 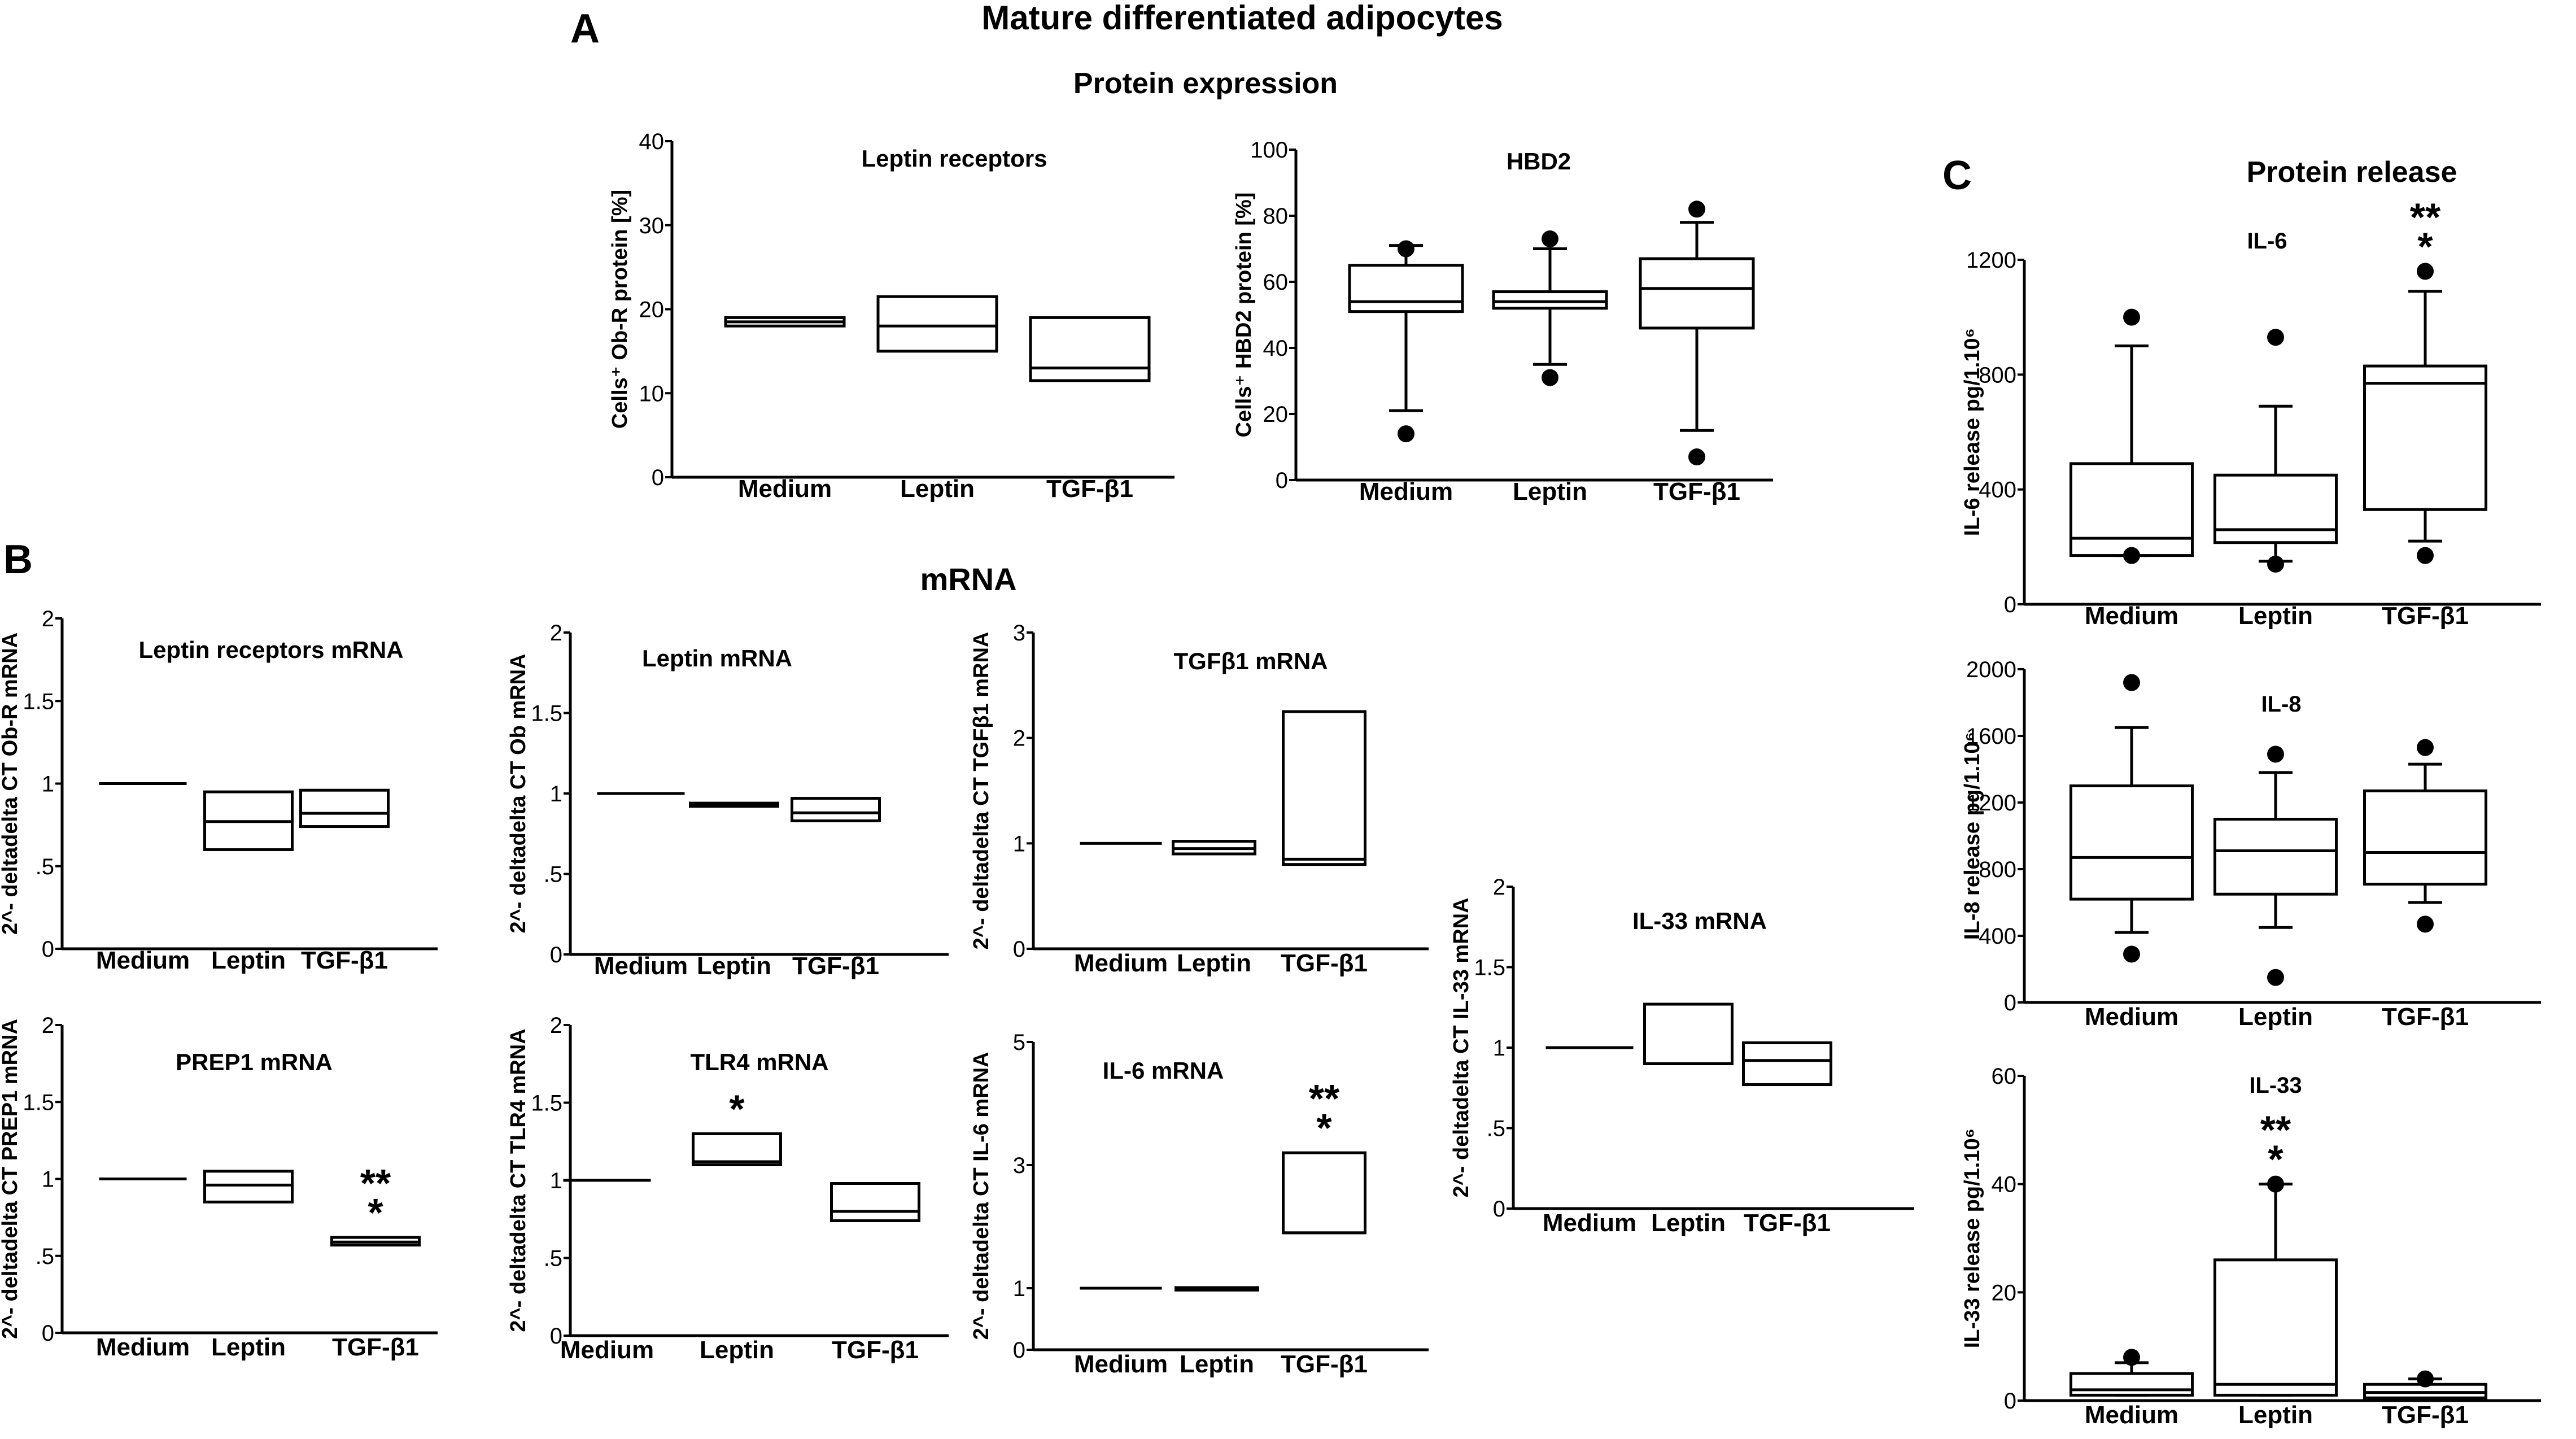 What do you see at coordinates (1244, 315) in the screenshot?
I see `y-axis-label: Cells⁺ HBD2 protein [%]` at bounding box center [1244, 315].